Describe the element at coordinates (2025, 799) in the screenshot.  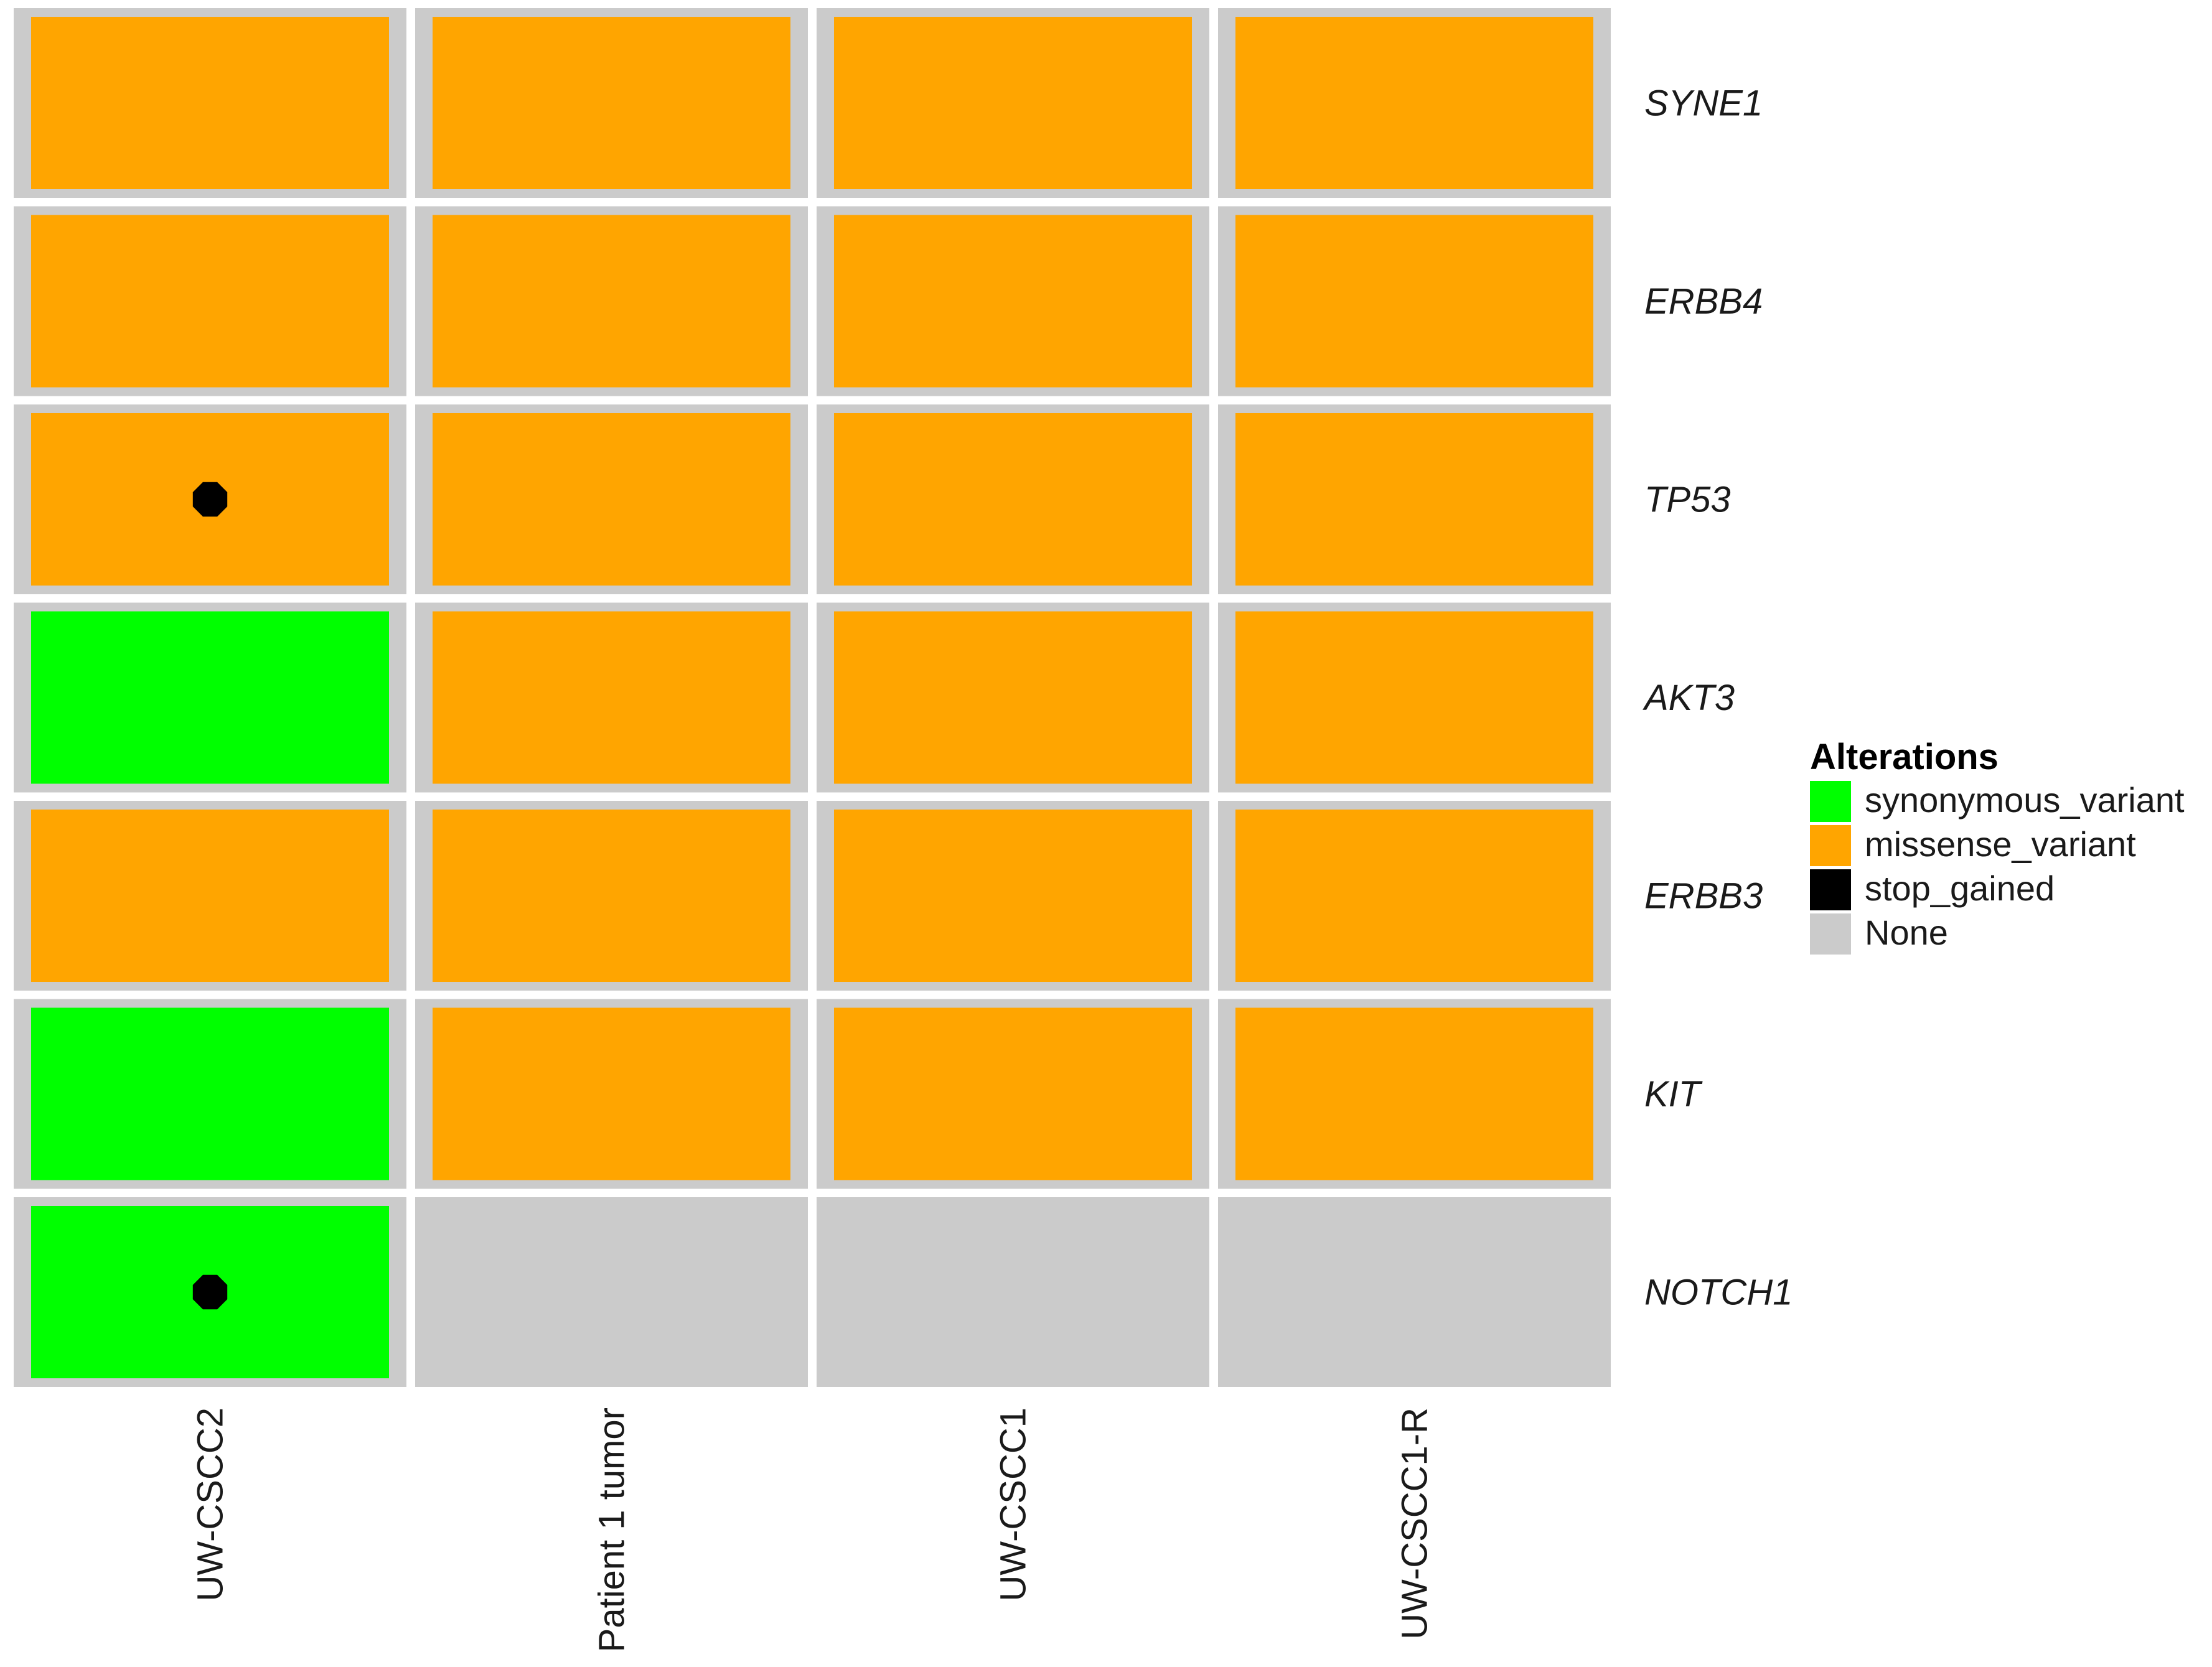
I see `legend-label-synonymous-variant: synonymous_variant` at that location.